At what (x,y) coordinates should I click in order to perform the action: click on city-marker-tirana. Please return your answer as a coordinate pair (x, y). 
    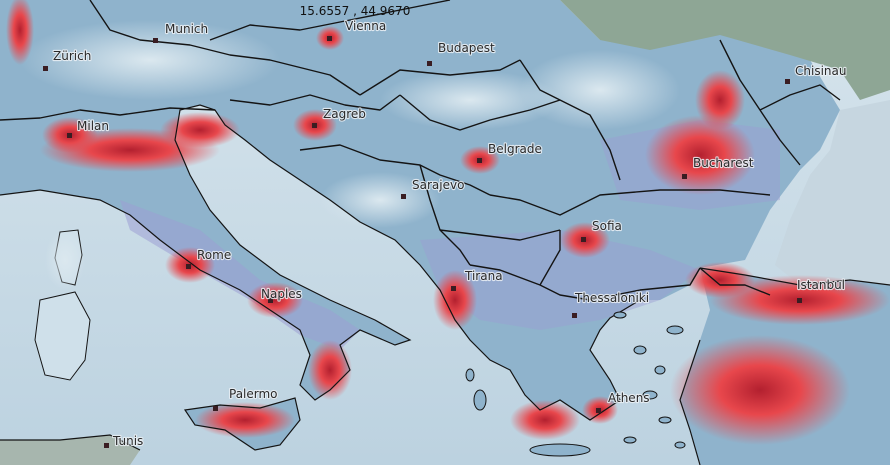
    Looking at the image, I should click on (453, 288).